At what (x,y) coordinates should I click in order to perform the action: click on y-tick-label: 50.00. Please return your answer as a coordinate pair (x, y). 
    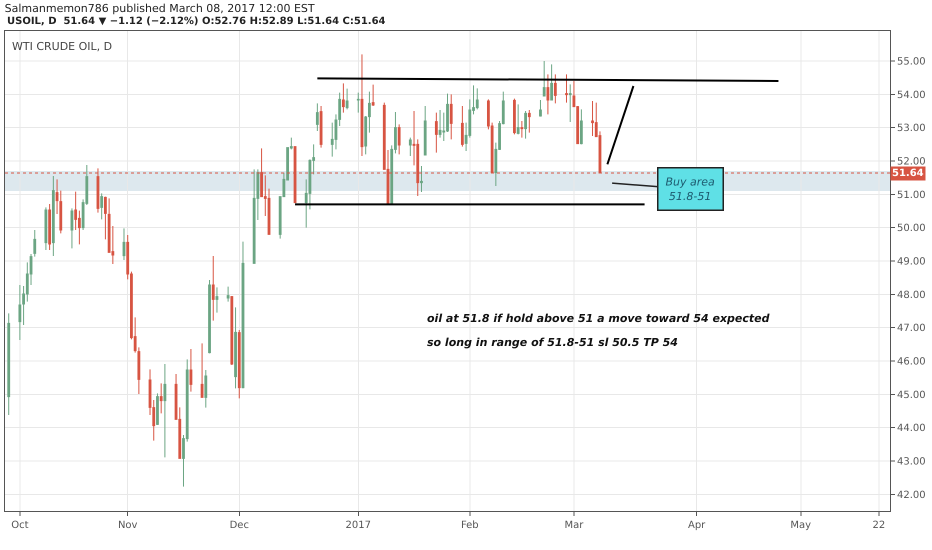
    Looking at the image, I should click on (911, 228).